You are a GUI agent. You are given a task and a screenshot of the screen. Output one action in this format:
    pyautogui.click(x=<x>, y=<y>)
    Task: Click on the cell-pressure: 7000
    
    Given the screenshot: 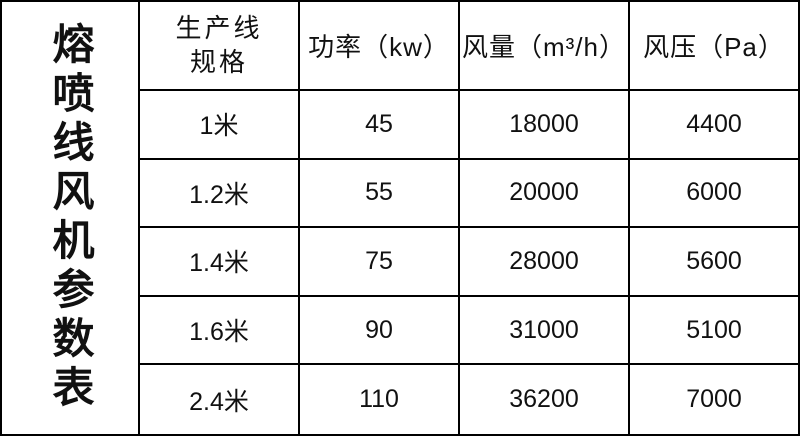 What is the action you would take?
    pyautogui.click(x=714, y=399)
    